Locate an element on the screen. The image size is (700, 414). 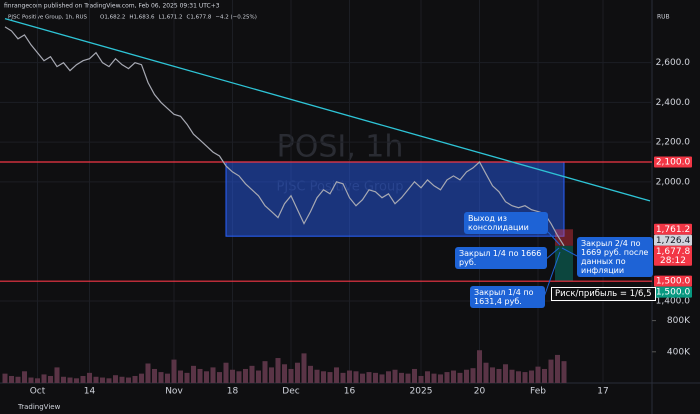
target-zone is located at coordinates (564, 263).